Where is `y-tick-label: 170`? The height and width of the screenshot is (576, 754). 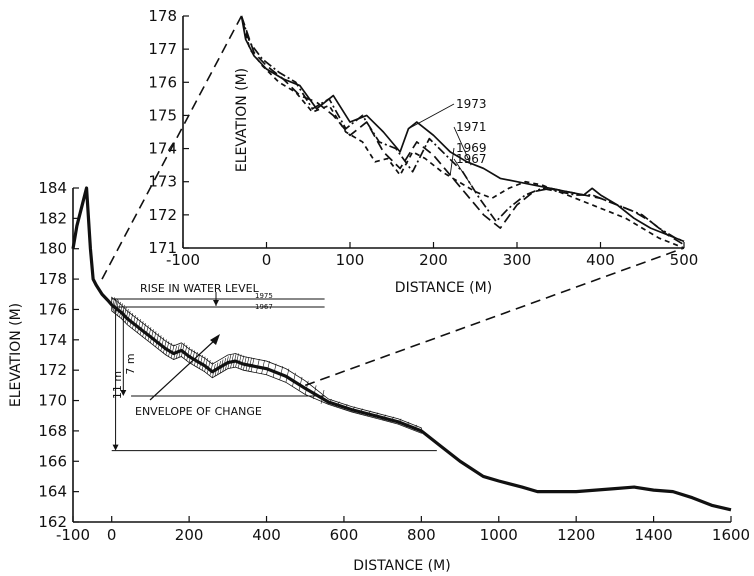
y-tick-label: 170 is located at coordinates (52, 401).